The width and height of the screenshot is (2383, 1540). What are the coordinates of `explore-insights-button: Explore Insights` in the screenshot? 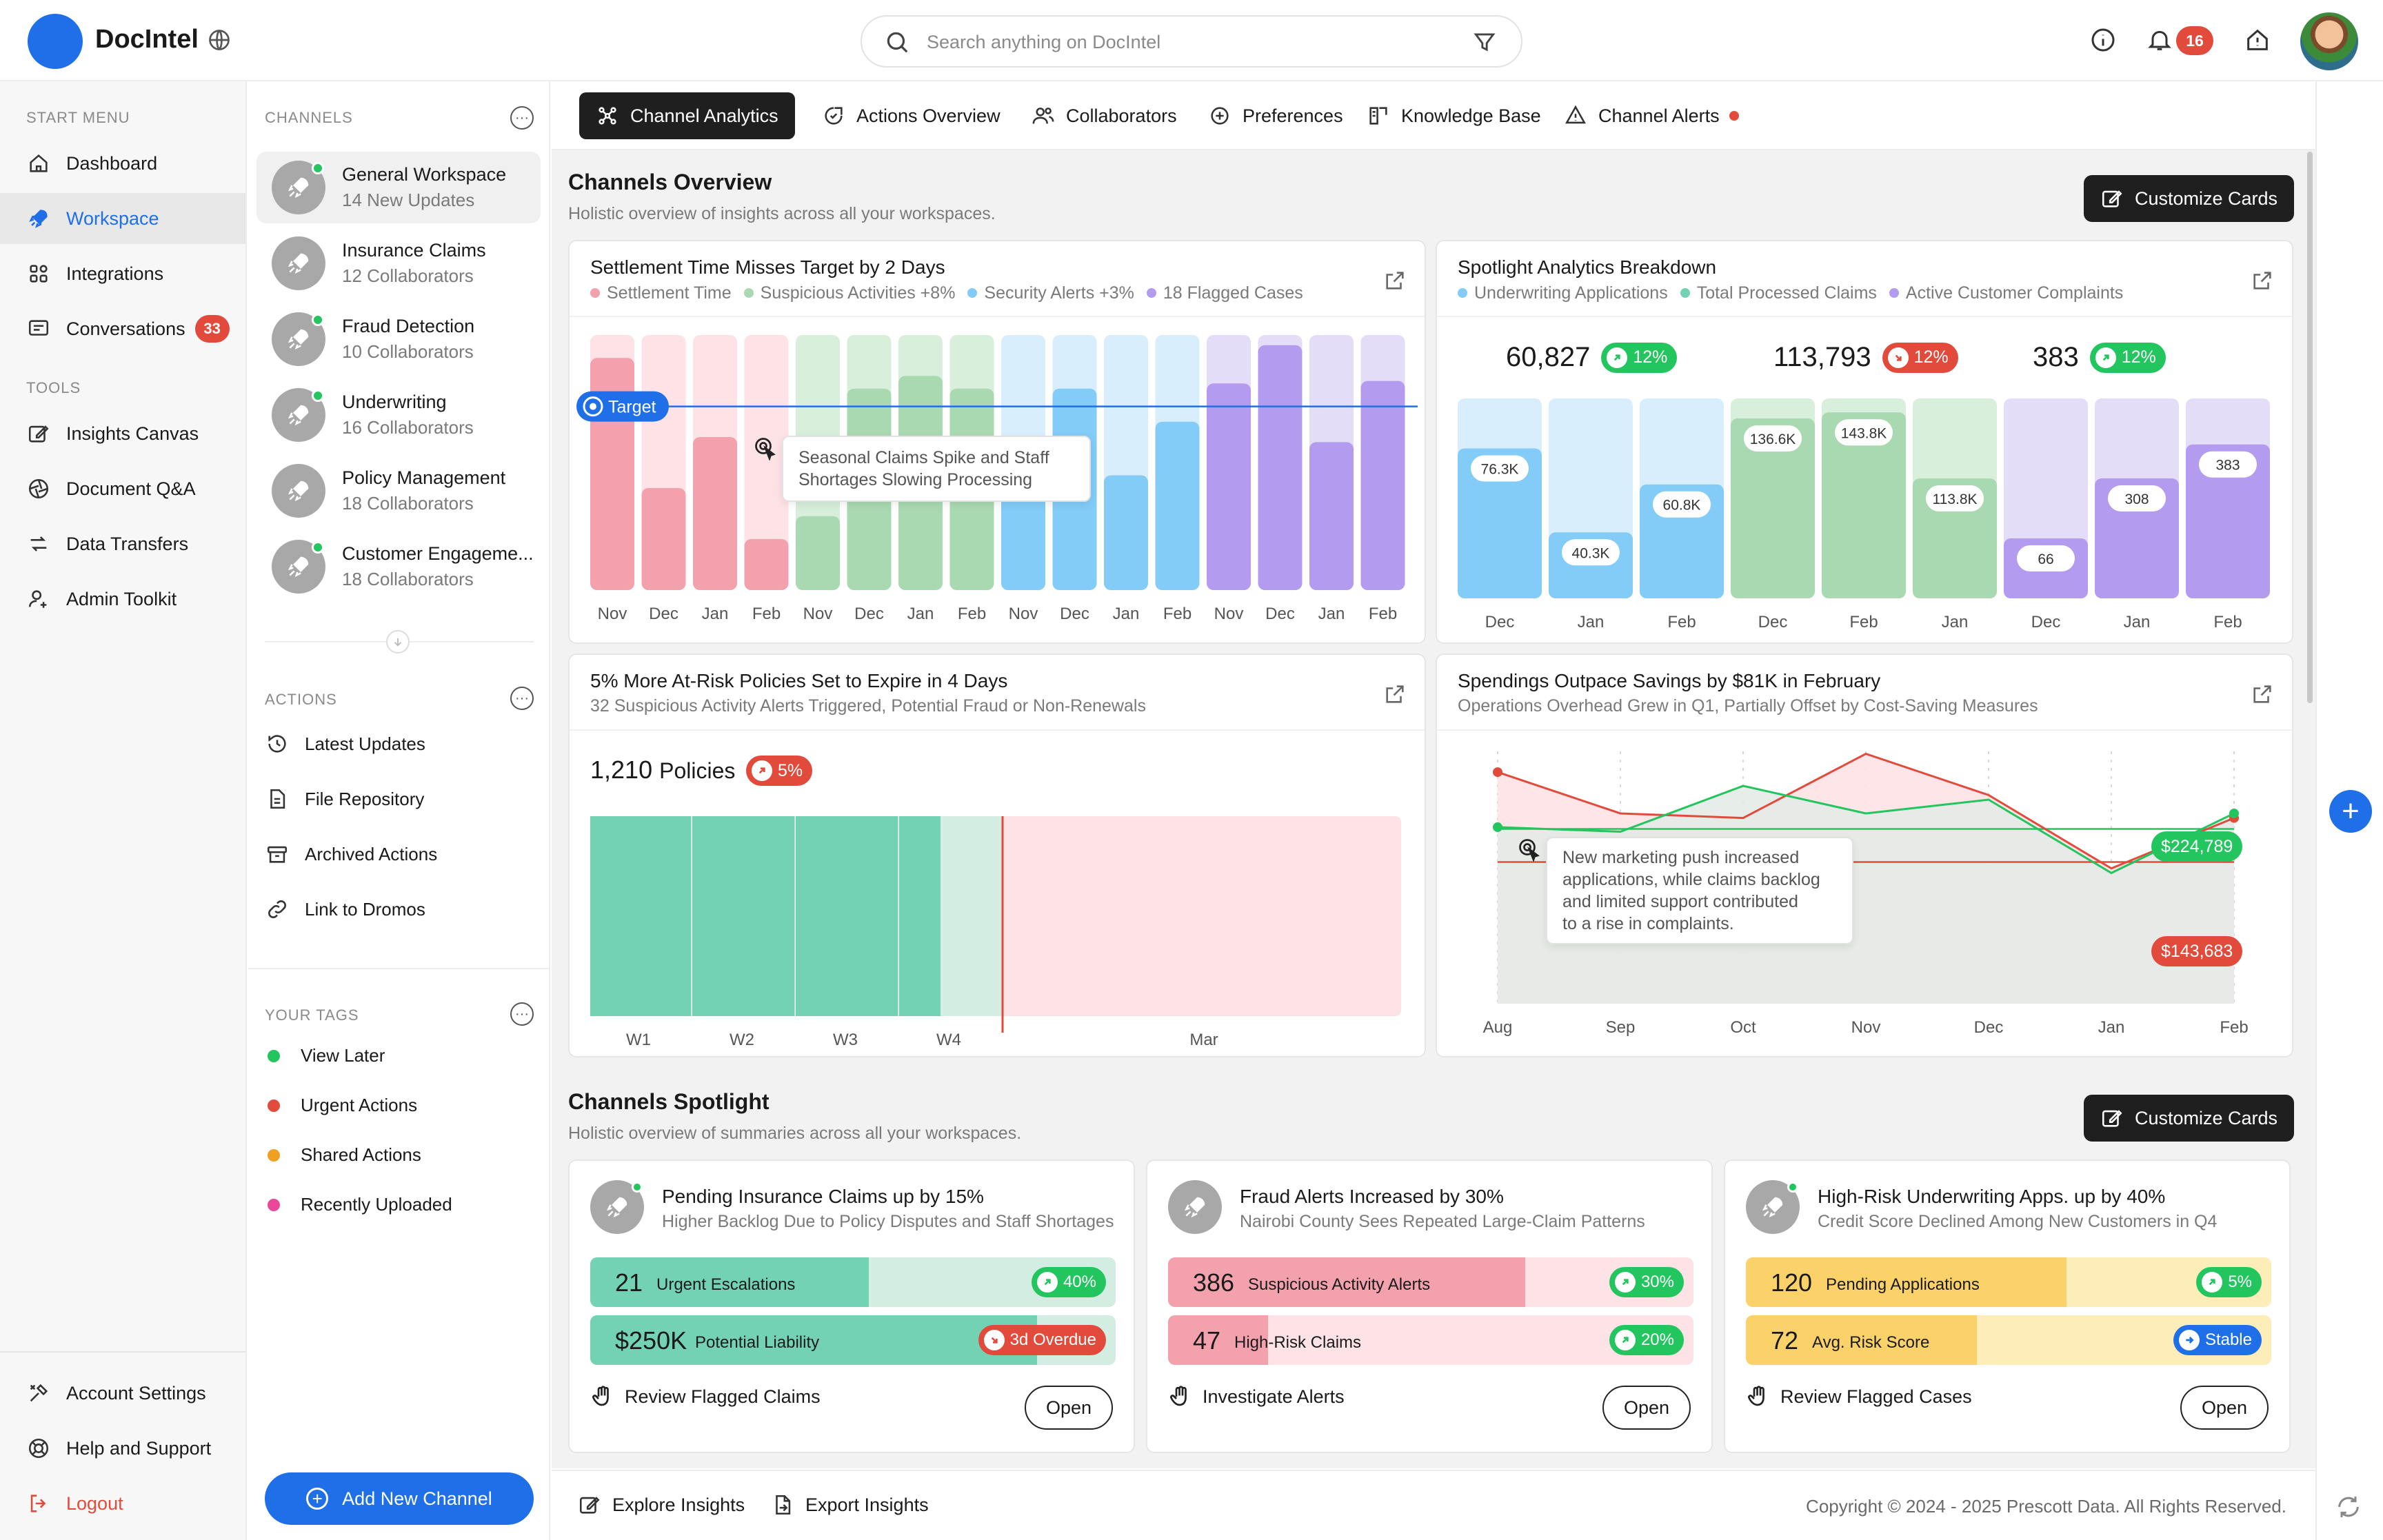 It's located at (661, 1505).